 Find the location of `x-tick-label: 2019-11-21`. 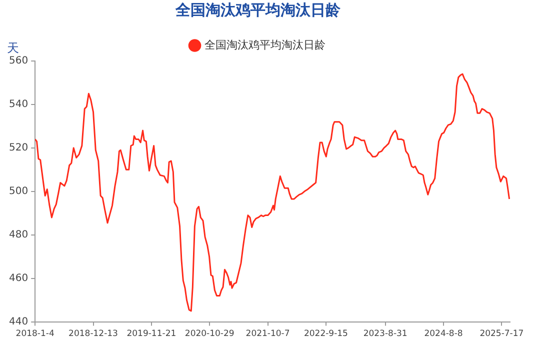

x-tick-label: 2019-11-21 is located at coordinates (151, 334).